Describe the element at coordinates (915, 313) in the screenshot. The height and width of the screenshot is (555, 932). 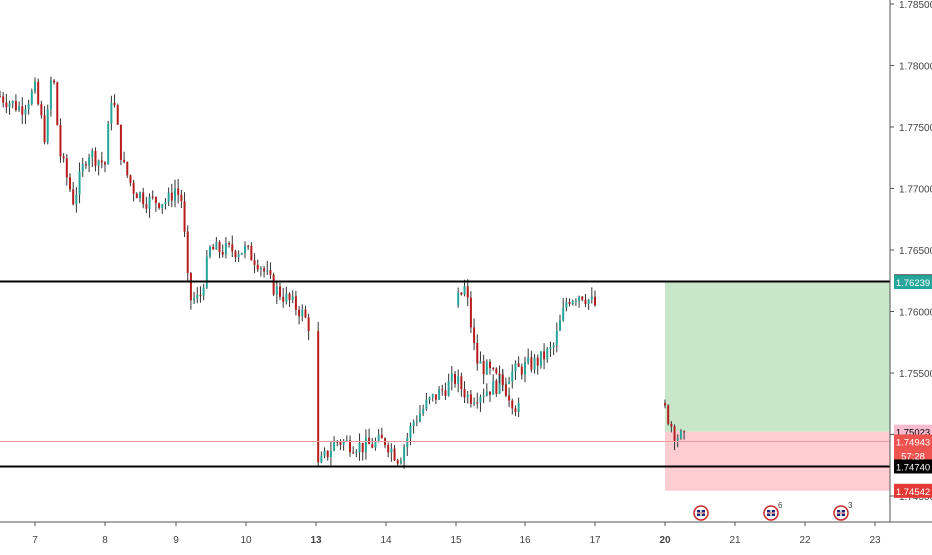
I see `y-tick-label: 1.76000` at that location.